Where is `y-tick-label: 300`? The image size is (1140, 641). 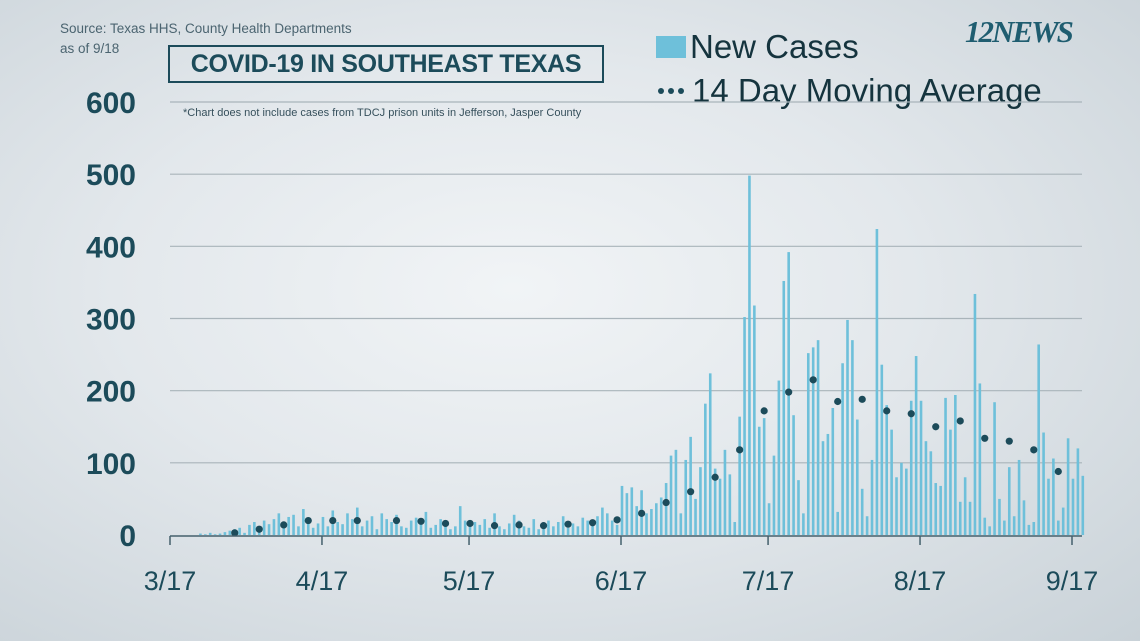 y-tick-label: 300 is located at coordinates (111, 320).